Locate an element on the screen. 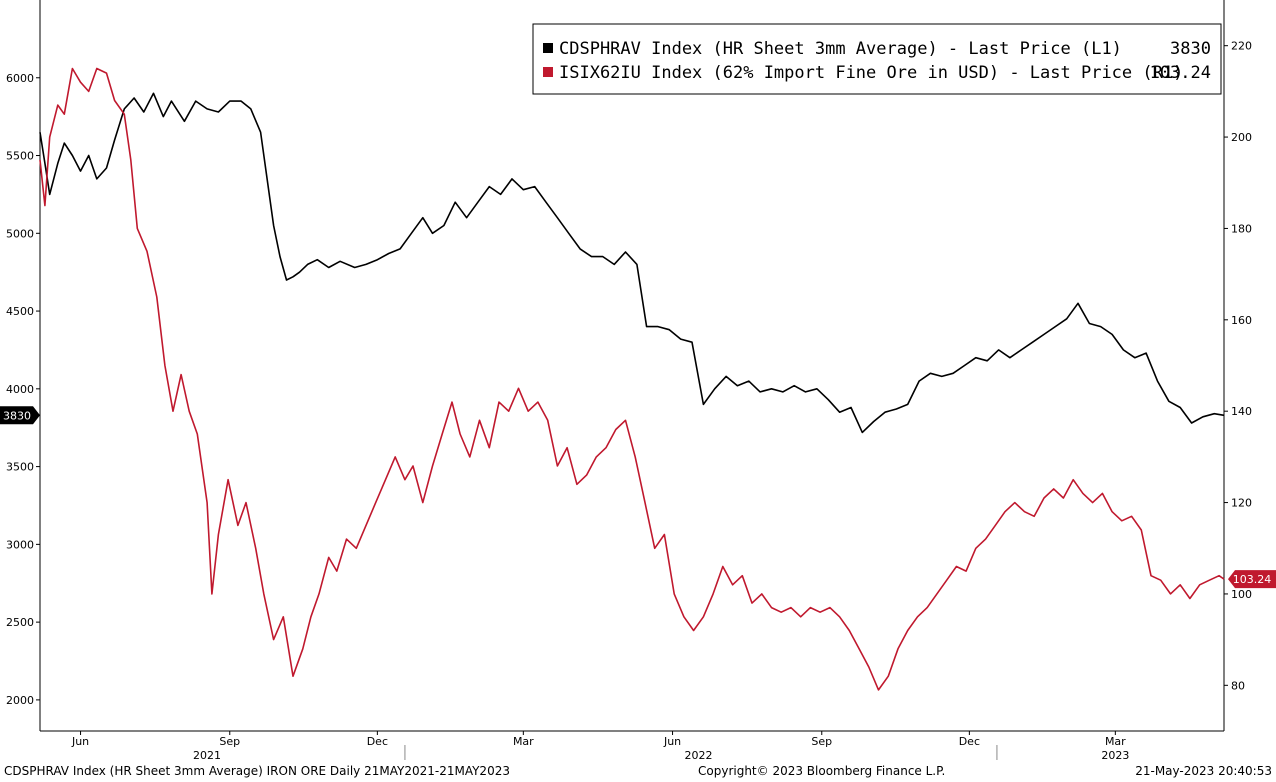 This screenshot has width=1276, height=782. footer-copyright: Copyright© 2023 Bloomberg Finance L.P. is located at coordinates (822, 771).